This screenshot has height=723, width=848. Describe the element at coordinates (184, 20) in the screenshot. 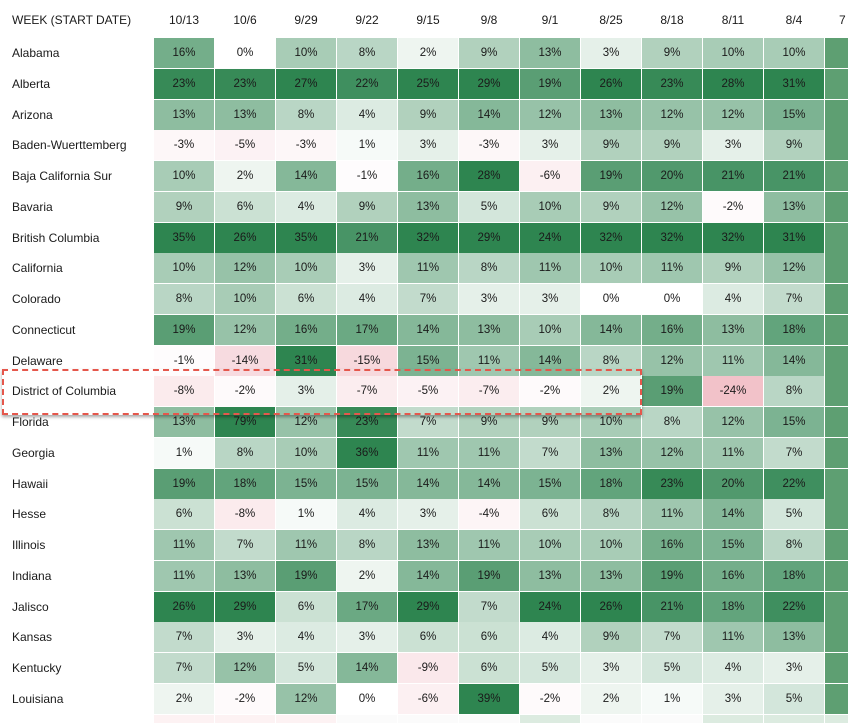

I see `column-header: 10/13` at that location.